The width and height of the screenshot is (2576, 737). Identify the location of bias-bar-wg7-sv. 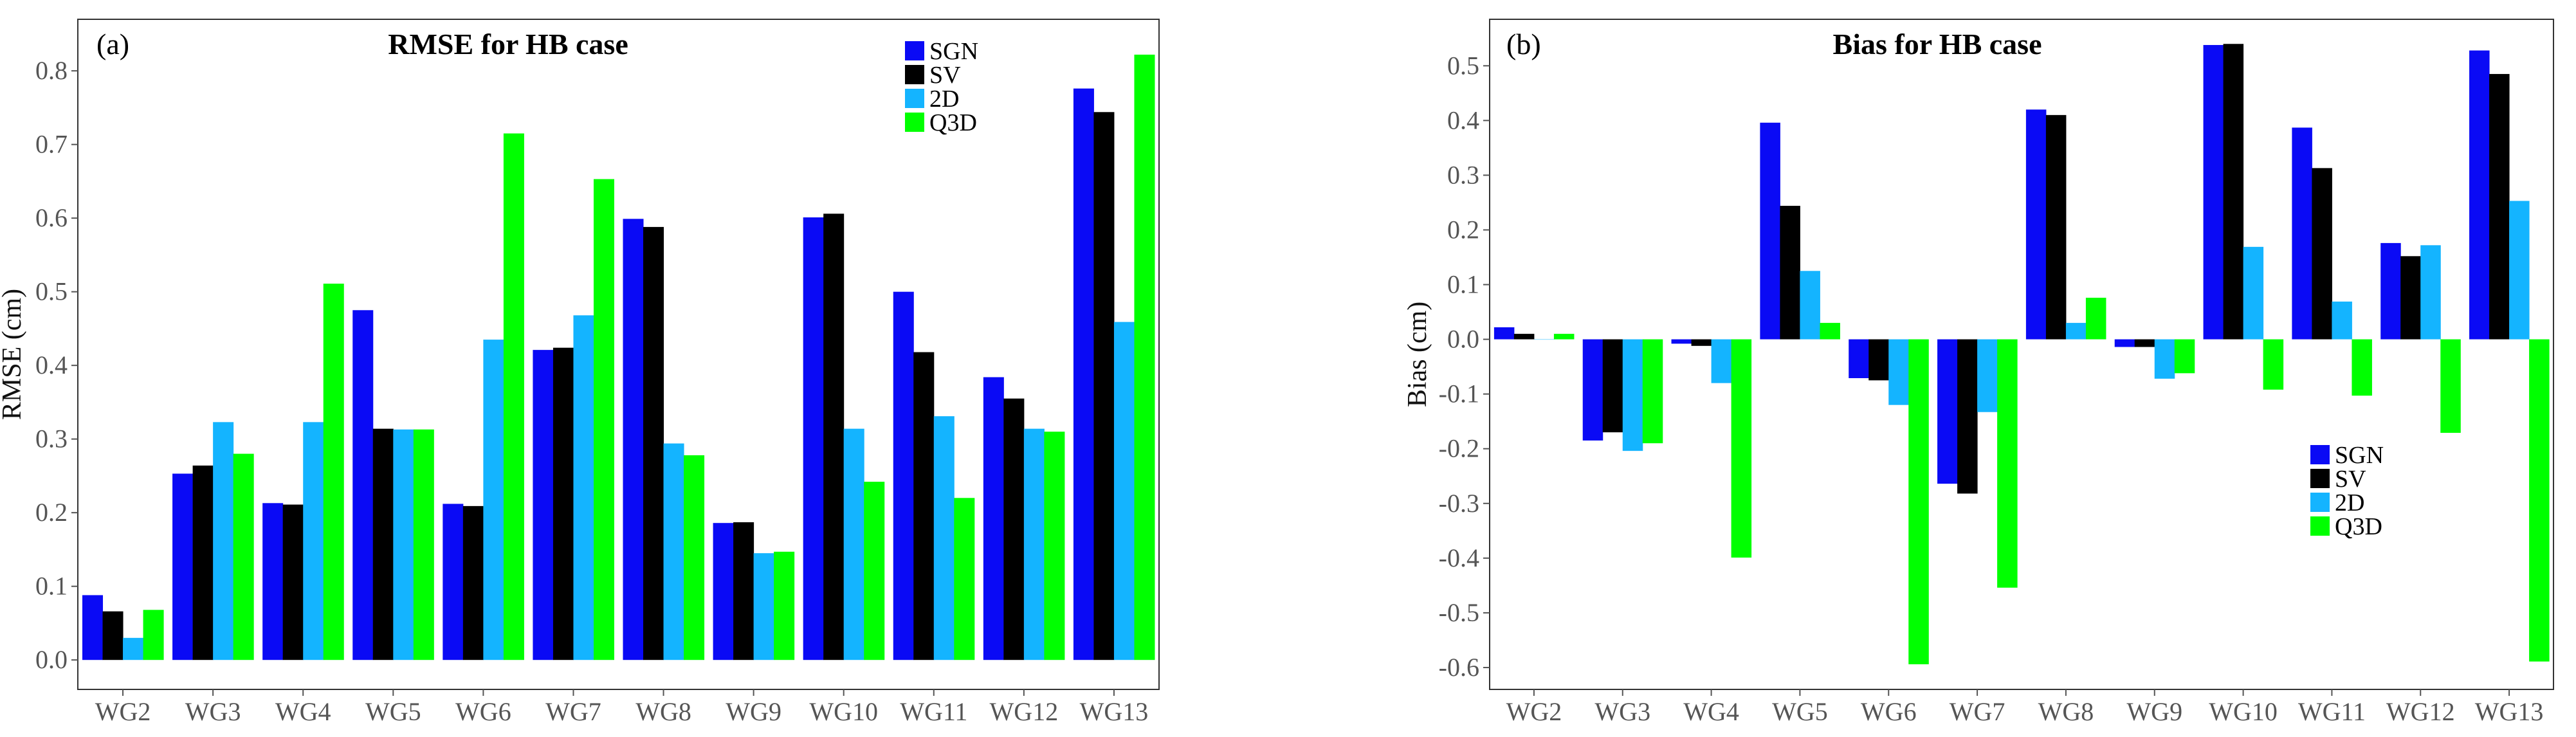
(1967, 416).